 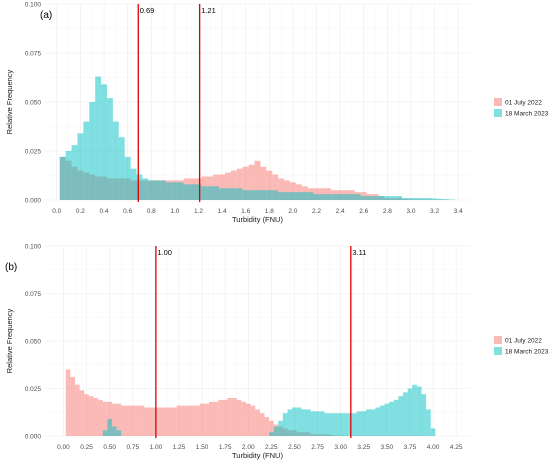 What do you see at coordinates (340, 211) in the screenshot?
I see `x-tick-label: 2.4` at bounding box center [340, 211].